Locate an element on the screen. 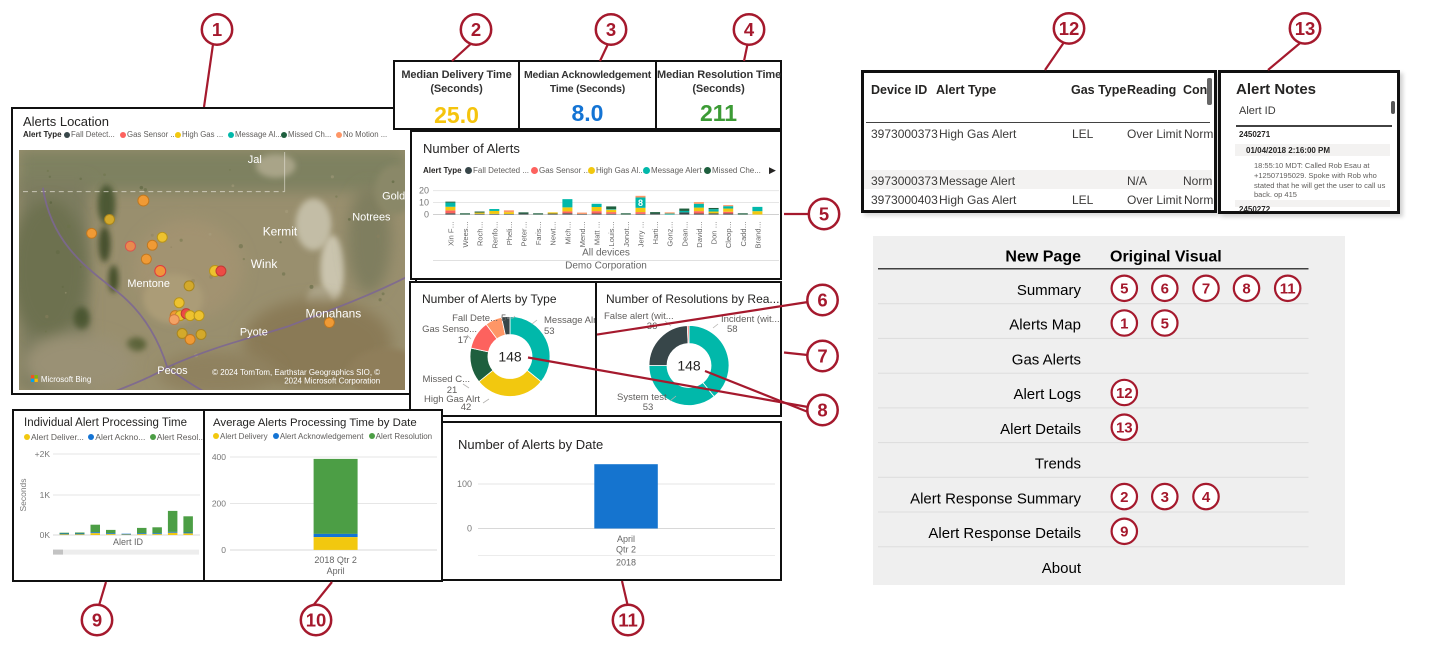  svg-text: All devices is located at coordinates (606, 253).